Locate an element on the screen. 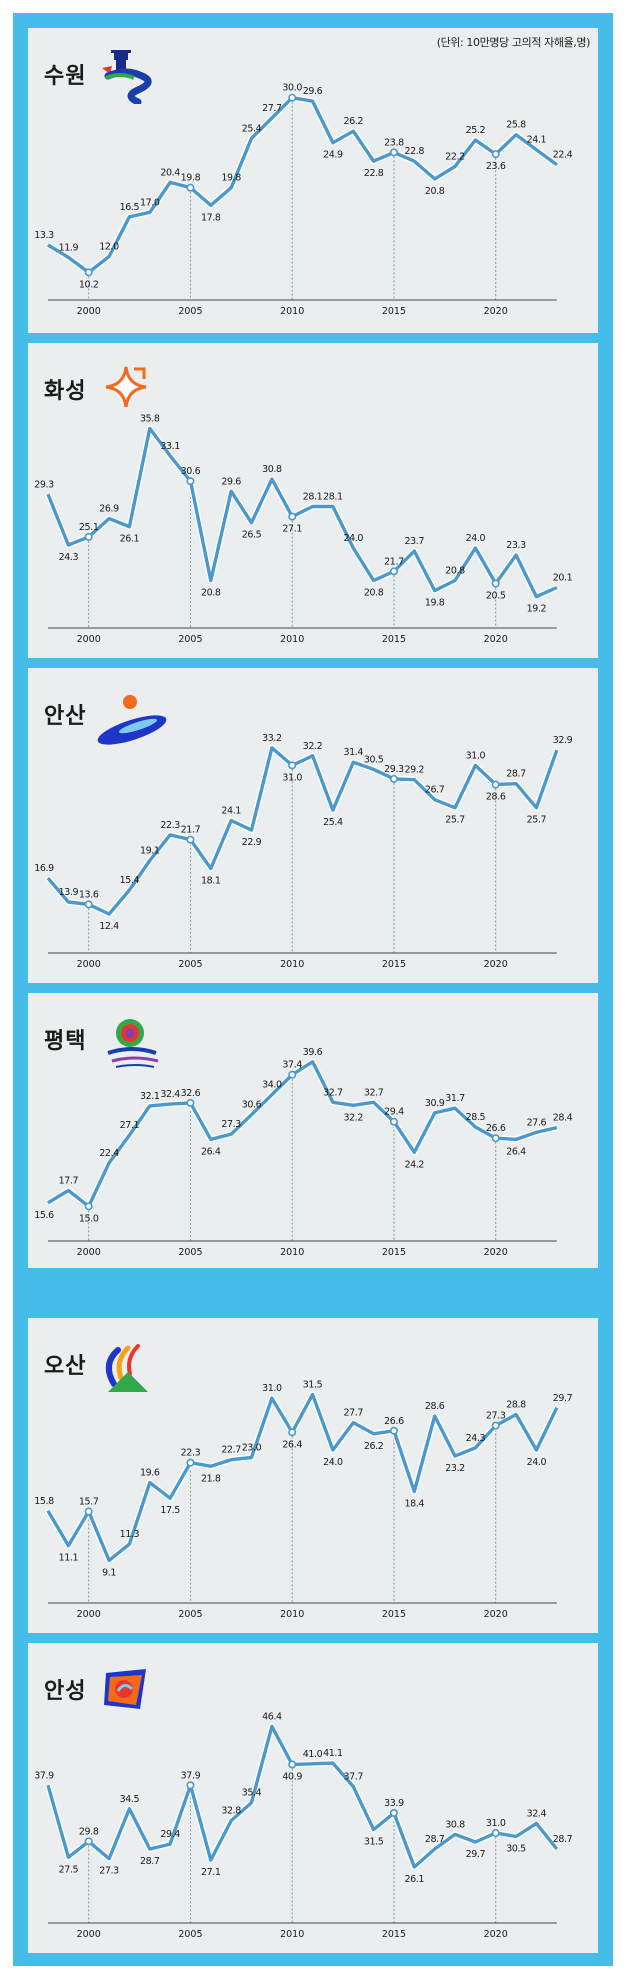 The image size is (640, 1970). data-label: 24.1 is located at coordinates (537, 140).